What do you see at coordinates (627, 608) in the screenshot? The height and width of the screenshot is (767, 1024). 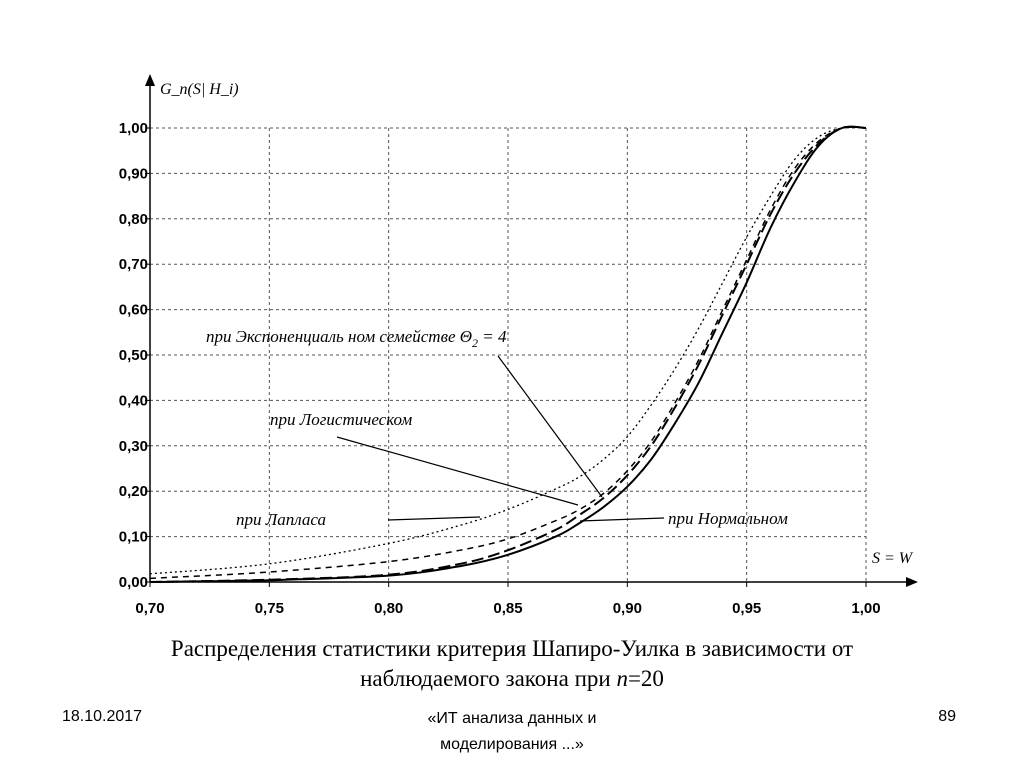 I see `x-tick-label: 0,90` at bounding box center [627, 608].